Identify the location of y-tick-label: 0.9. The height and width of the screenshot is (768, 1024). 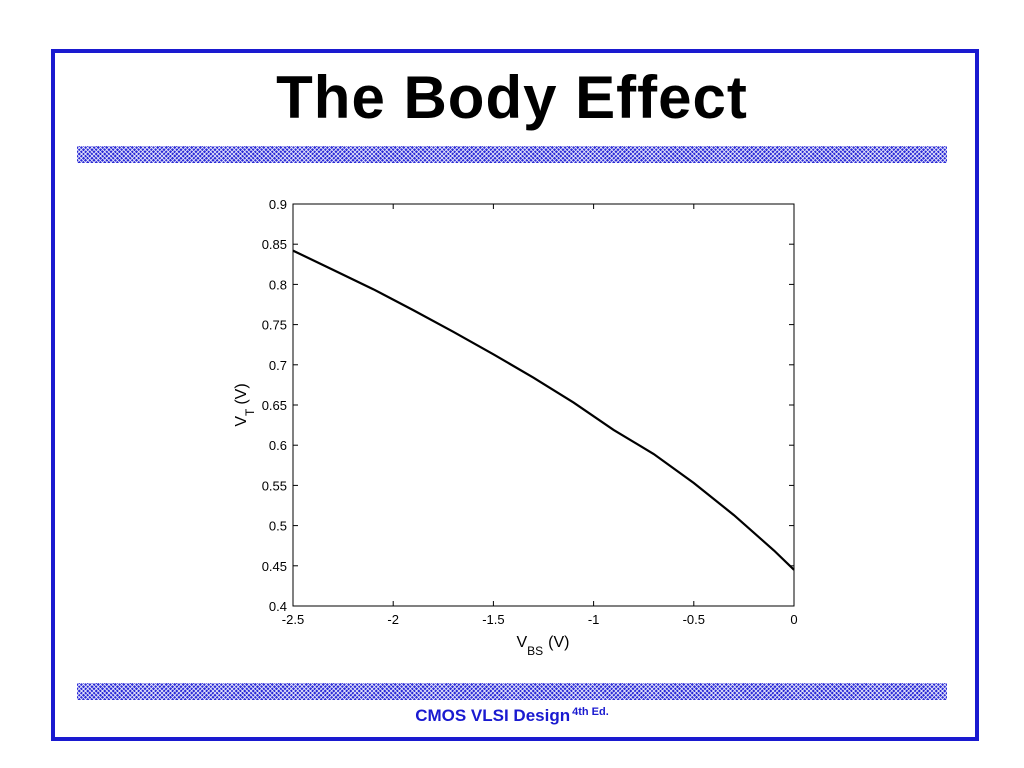
(278, 204).